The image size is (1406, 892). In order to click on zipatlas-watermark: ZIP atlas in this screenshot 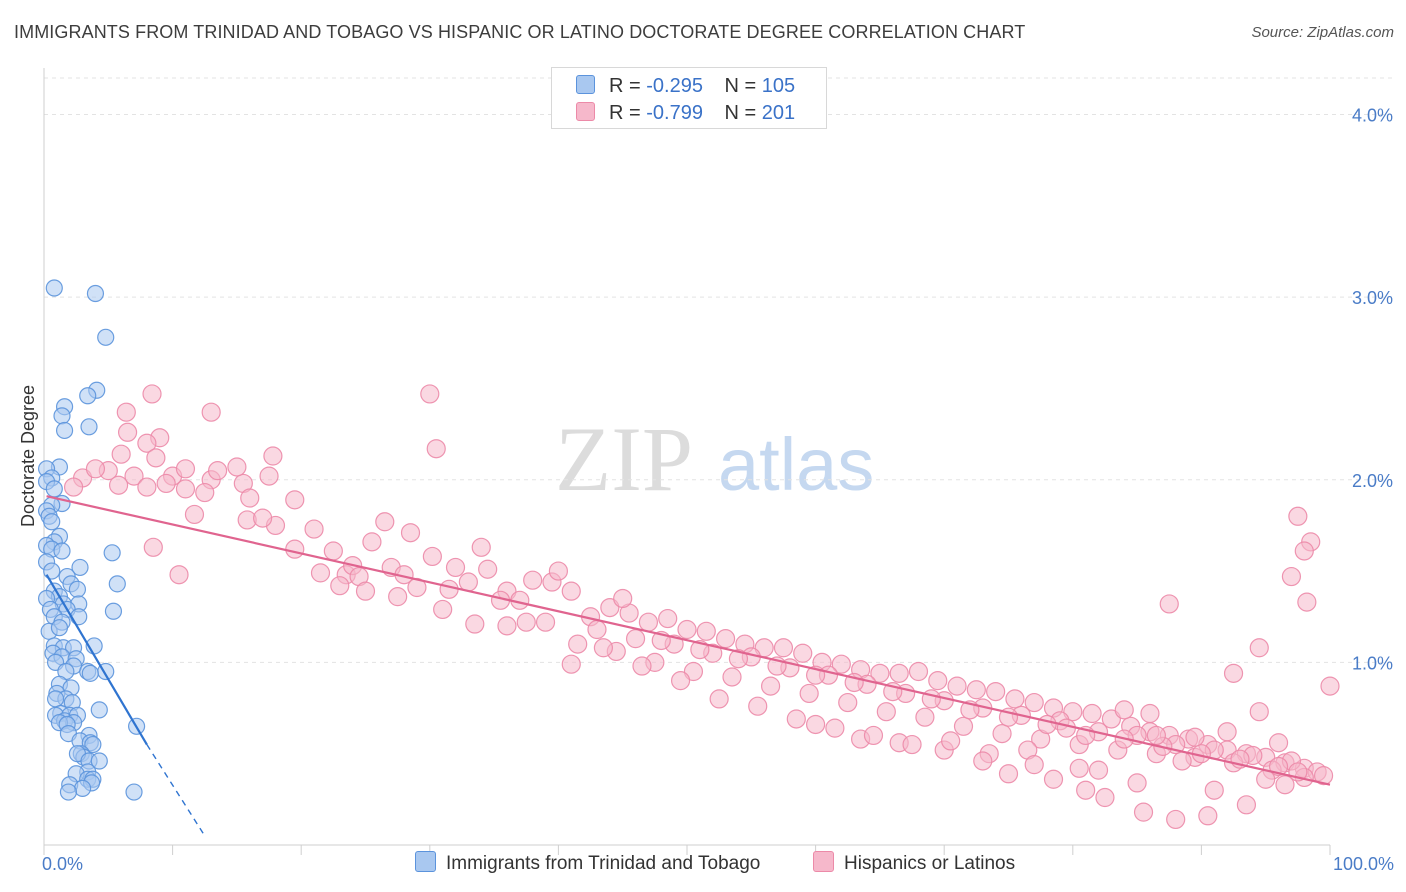, I will do `click(714, 459)`.